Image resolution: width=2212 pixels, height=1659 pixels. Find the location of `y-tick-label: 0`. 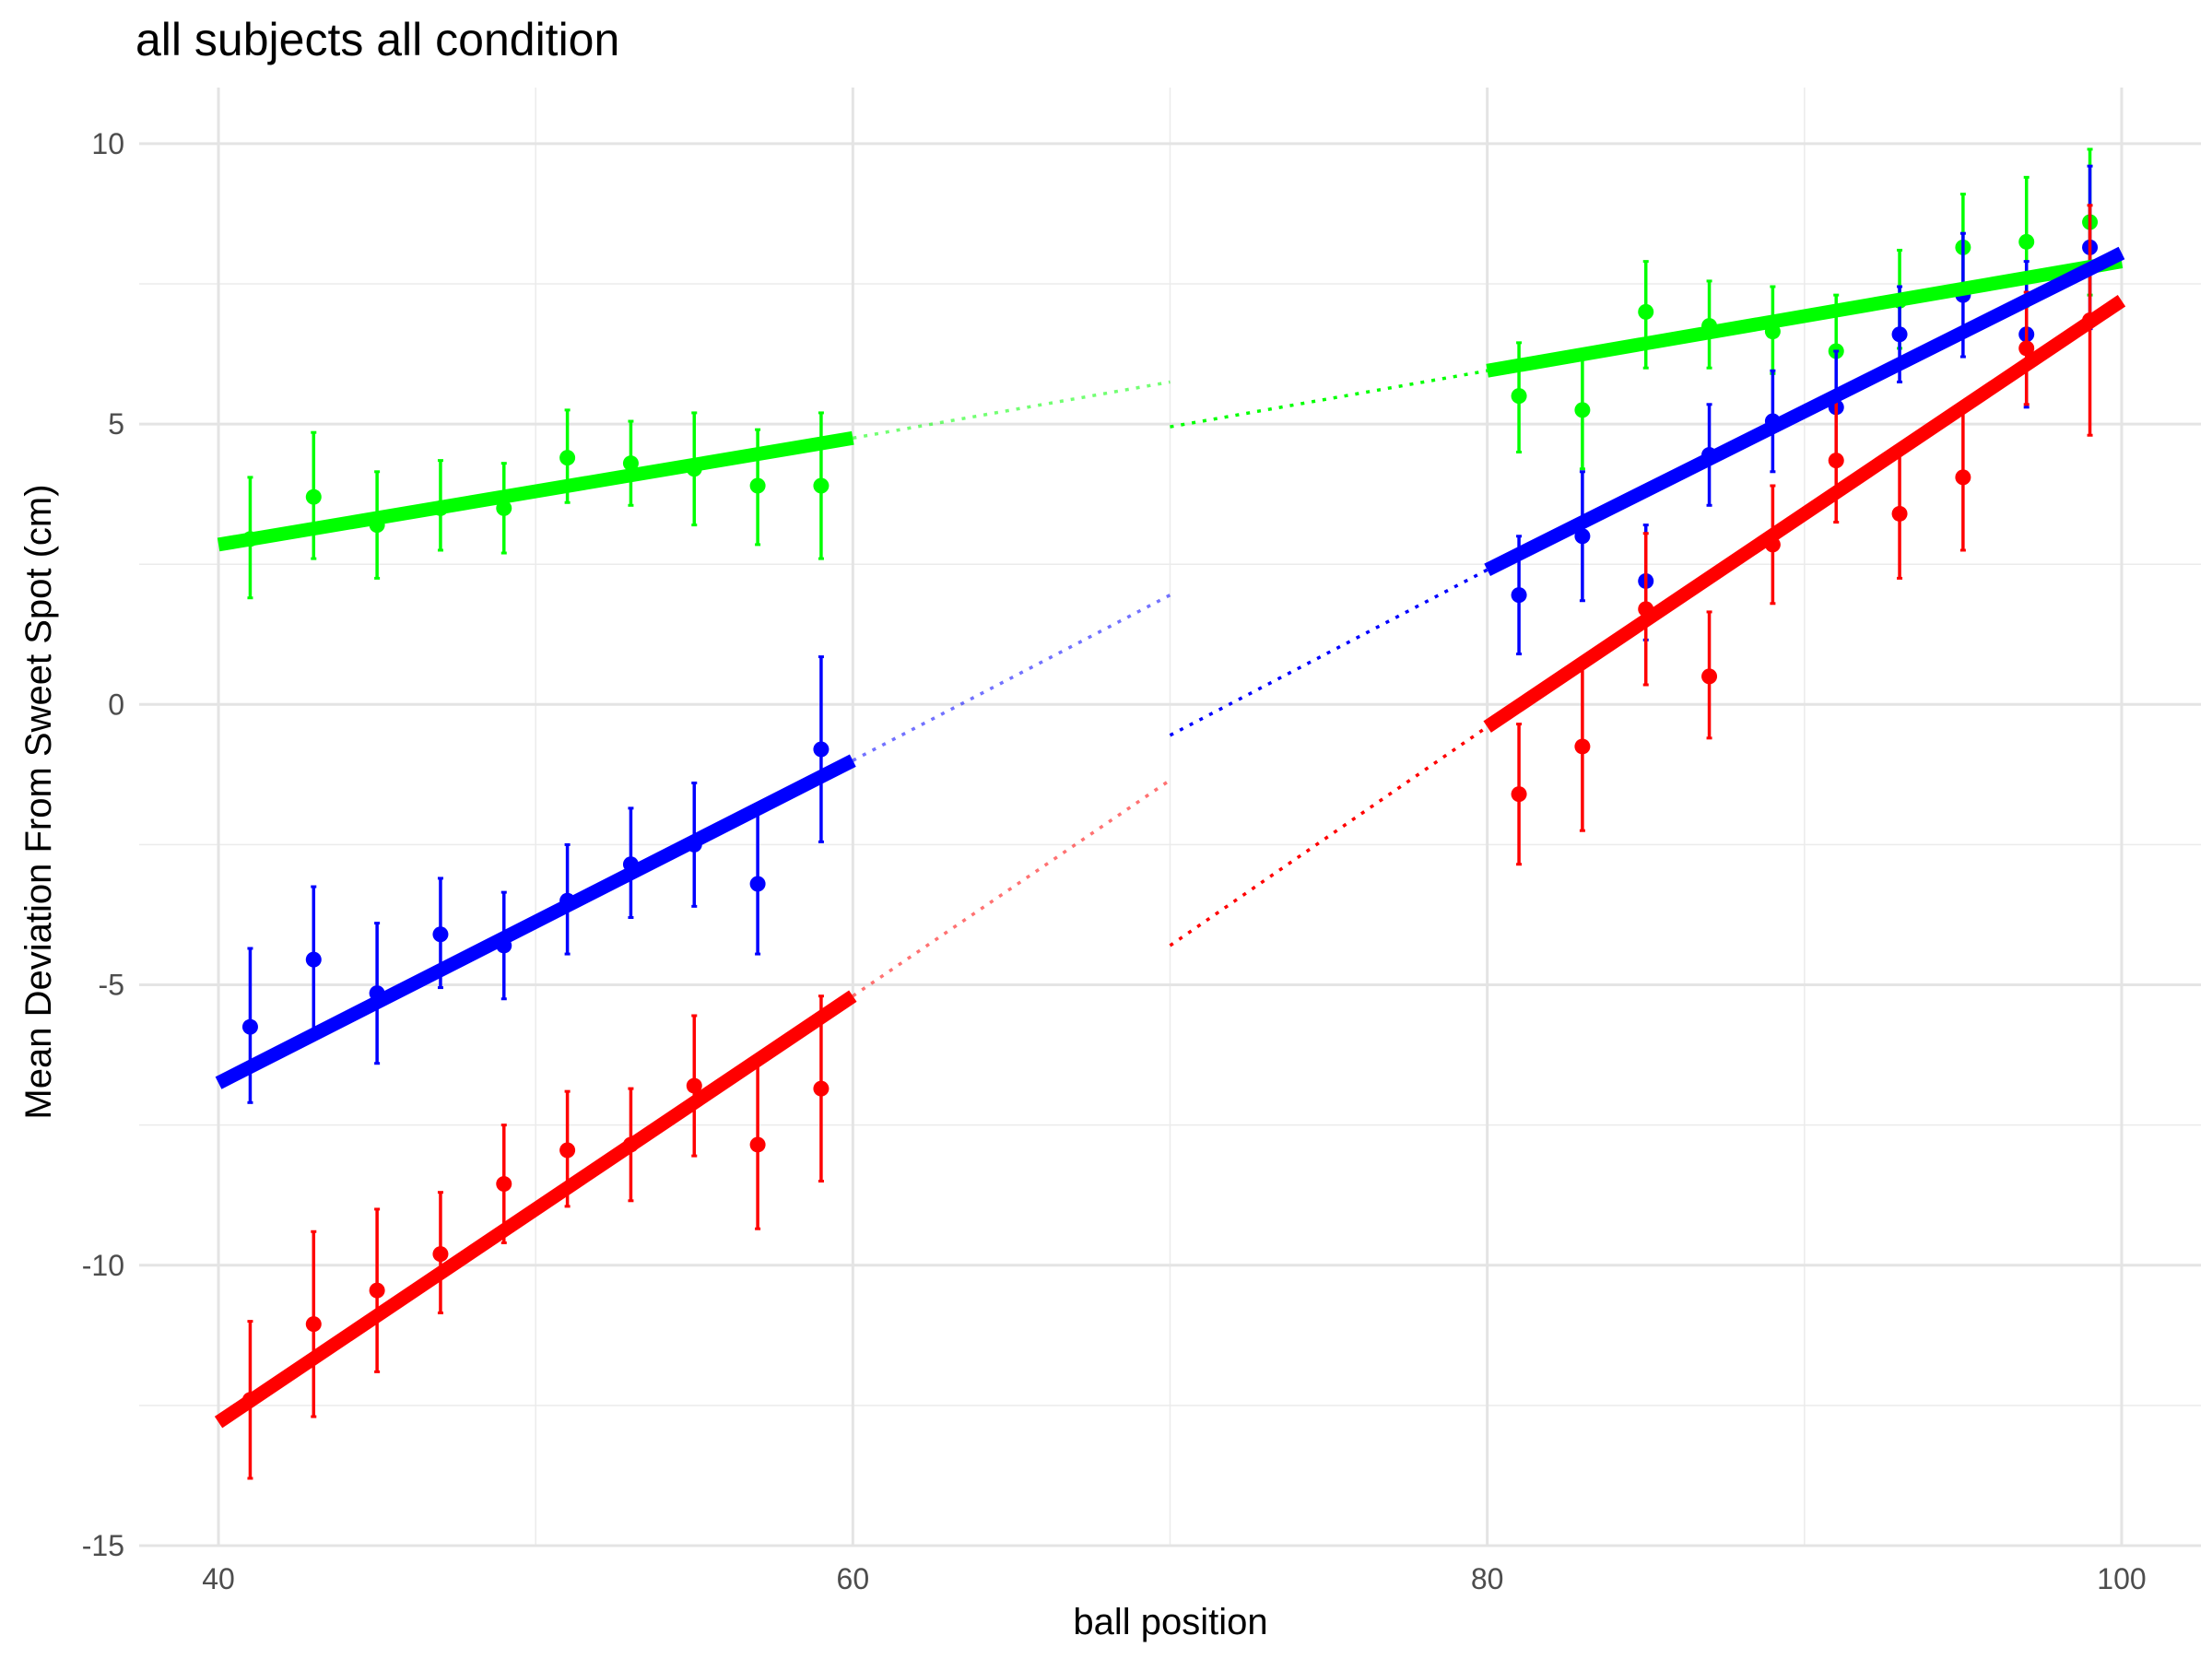

y-tick-label: 0 is located at coordinates (116, 704).